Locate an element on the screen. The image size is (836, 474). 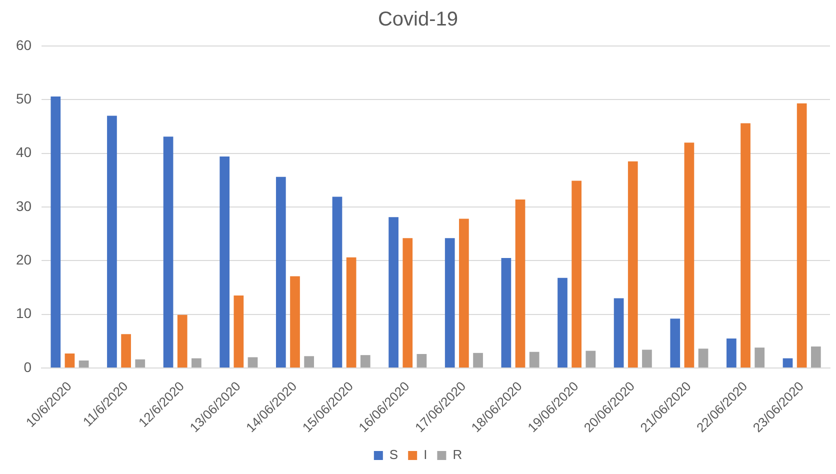
chart-title: Covid-19 is located at coordinates (418, 19).